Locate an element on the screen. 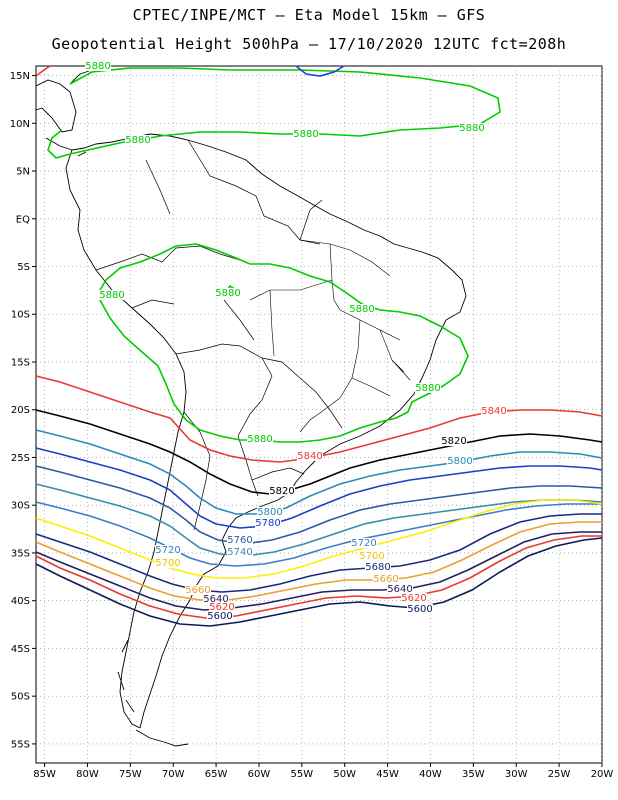 The height and width of the screenshot is (800, 618). contour-label: 5680 is located at coordinates (377, 567).